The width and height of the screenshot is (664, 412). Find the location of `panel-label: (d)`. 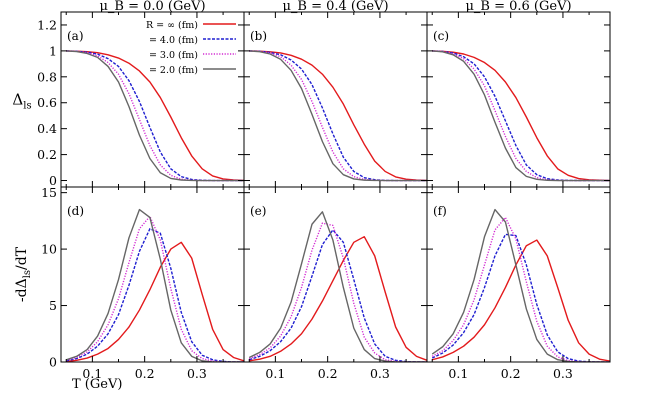

panel-label: (d) is located at coordinates (75, 211).